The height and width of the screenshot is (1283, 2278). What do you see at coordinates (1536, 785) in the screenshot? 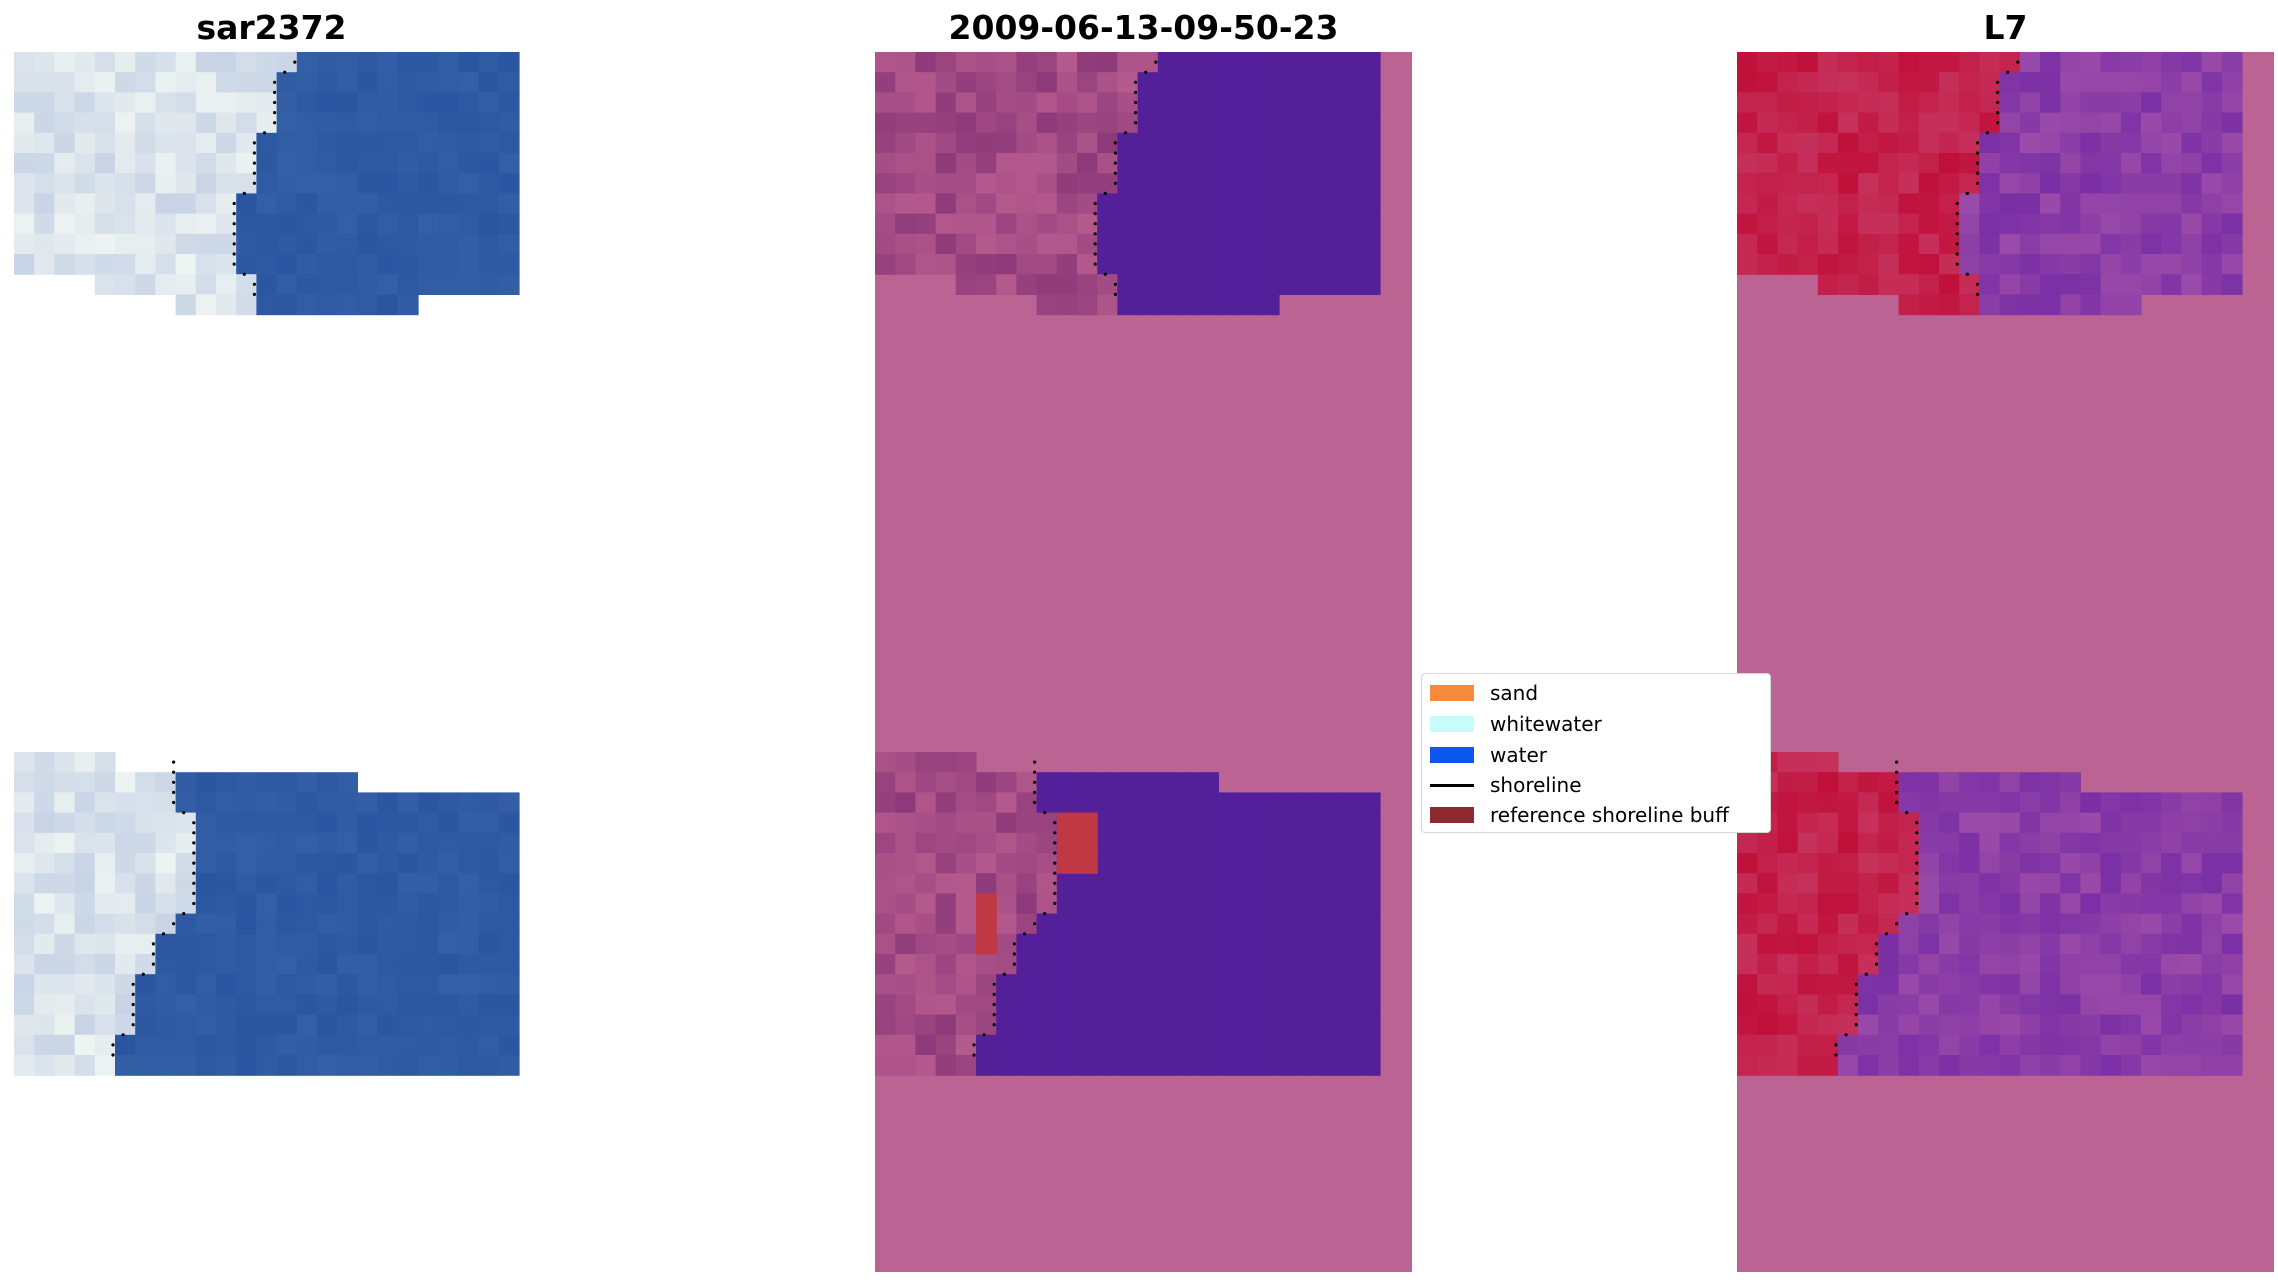
I see `legend-label-shoreline: shoreline` at bounding box center [1536, 785].